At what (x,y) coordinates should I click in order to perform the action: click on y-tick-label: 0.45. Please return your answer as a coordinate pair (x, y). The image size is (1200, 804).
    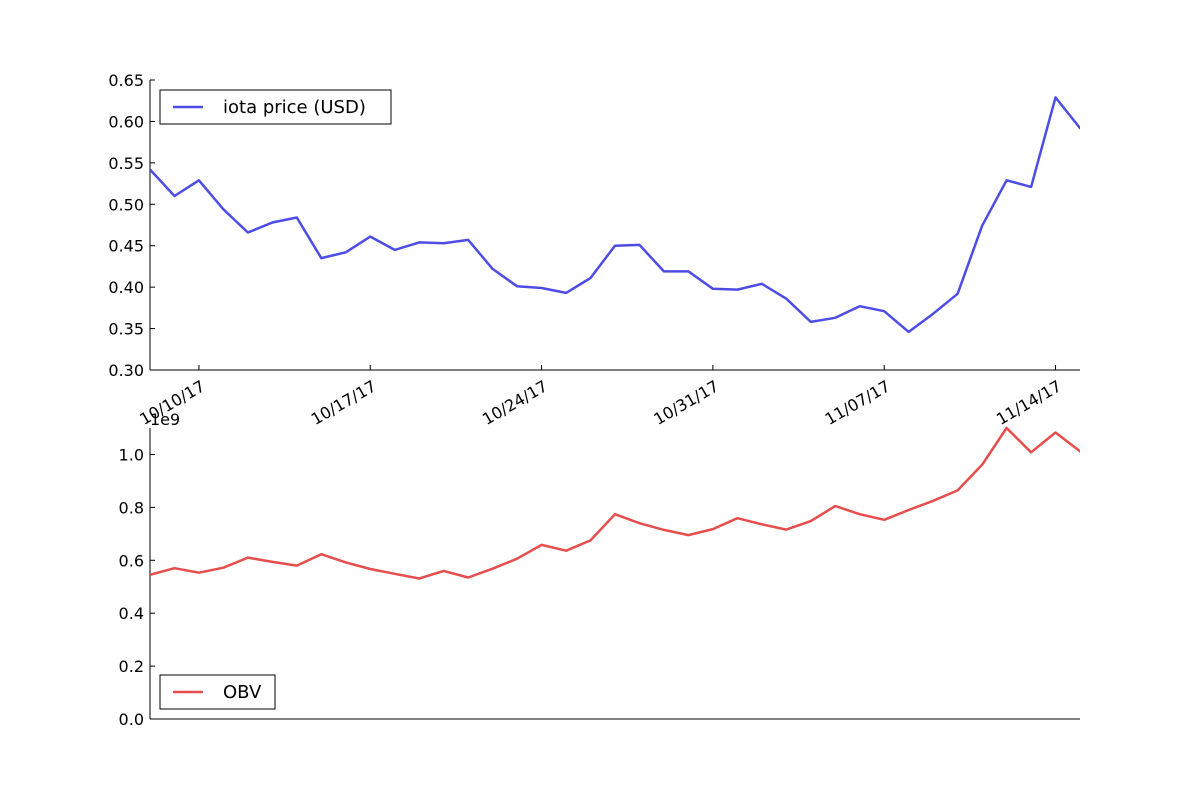
    Looking at the image, I should click on (126, 246).